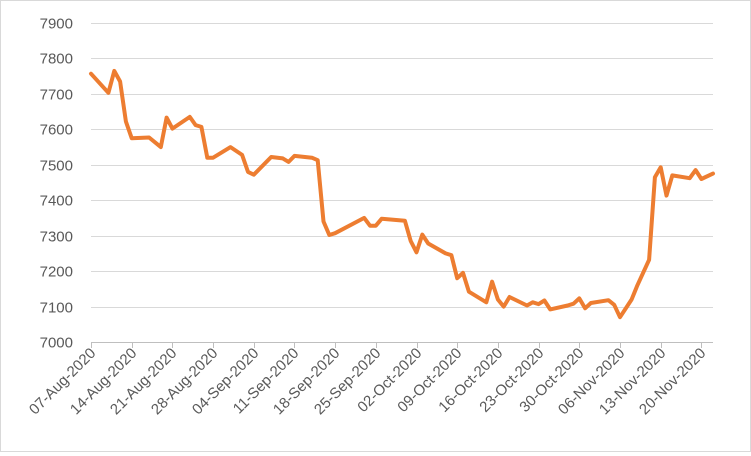 The height and width of the screenshot is (456, 751). What do you see at coordinates (56, 59) in the screenshot?
I see `y-tick-label: 7800` at bounding box center [56, 59].